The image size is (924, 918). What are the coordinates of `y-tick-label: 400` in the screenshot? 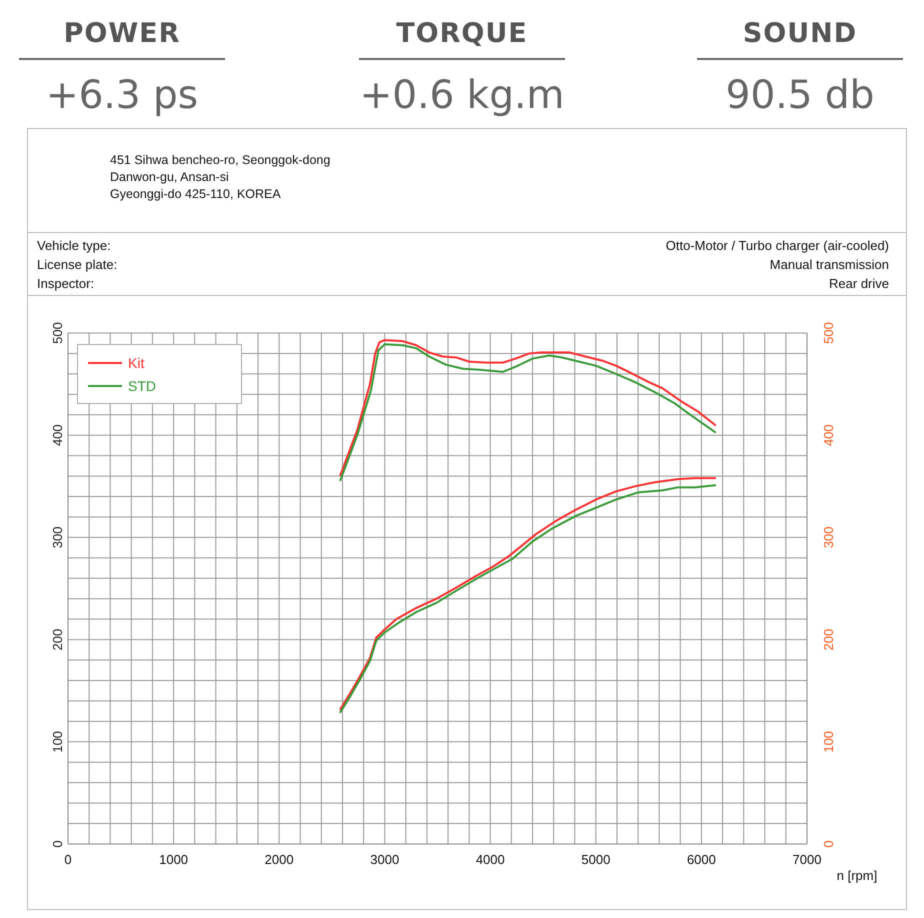 It's located at (57, 435).